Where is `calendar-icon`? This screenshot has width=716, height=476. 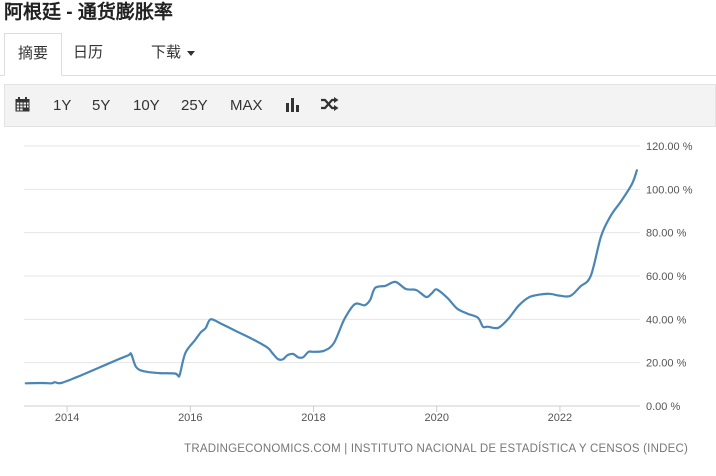
calendar-icon is located at coordinates (22, 107).